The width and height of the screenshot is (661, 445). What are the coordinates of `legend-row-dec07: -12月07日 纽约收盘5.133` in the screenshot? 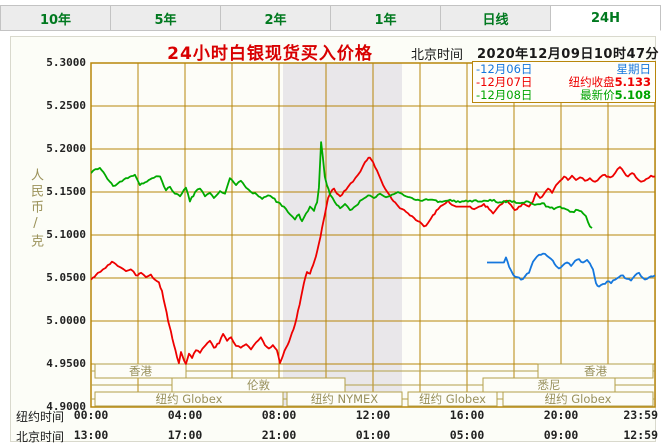 It's located at (563, 82).